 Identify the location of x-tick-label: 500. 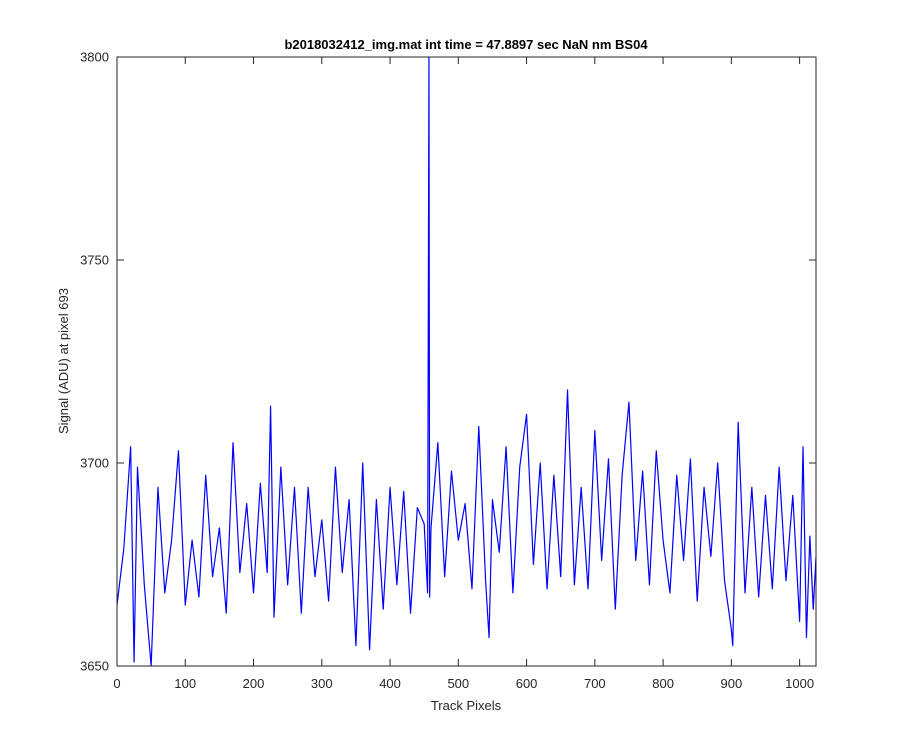
(458, 683).